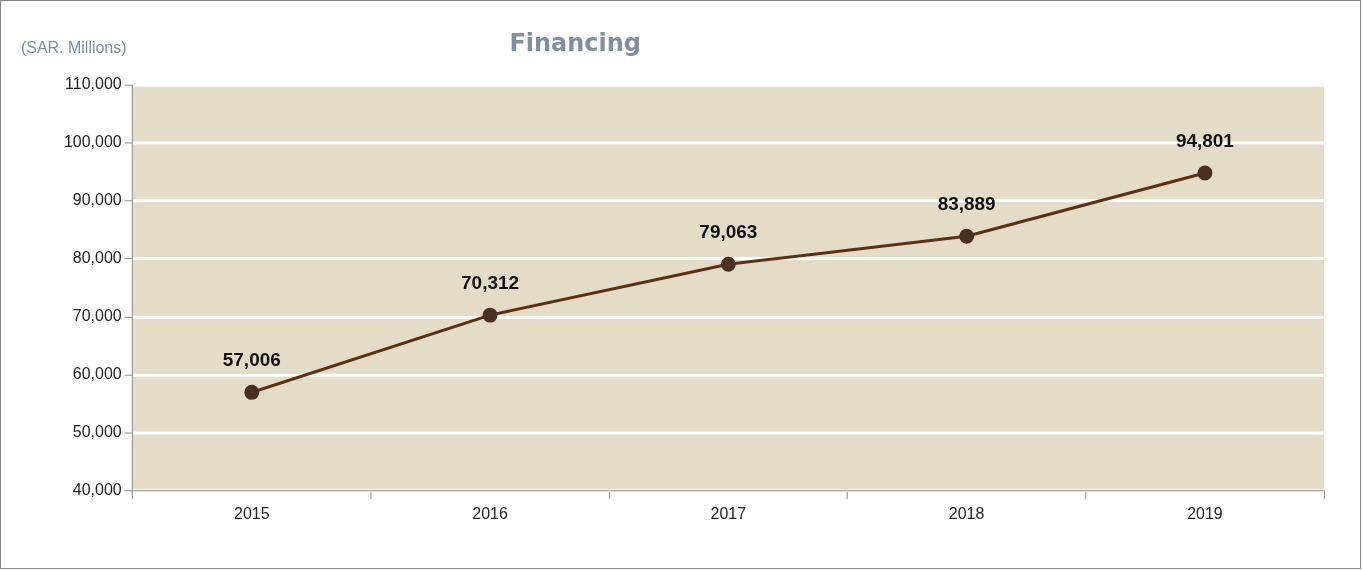 The image size is (1363, 571). What do you see at coordinates (490, 282) in the screenshot?
I see `data-label: 70,312` at bounding box center [490, 282].